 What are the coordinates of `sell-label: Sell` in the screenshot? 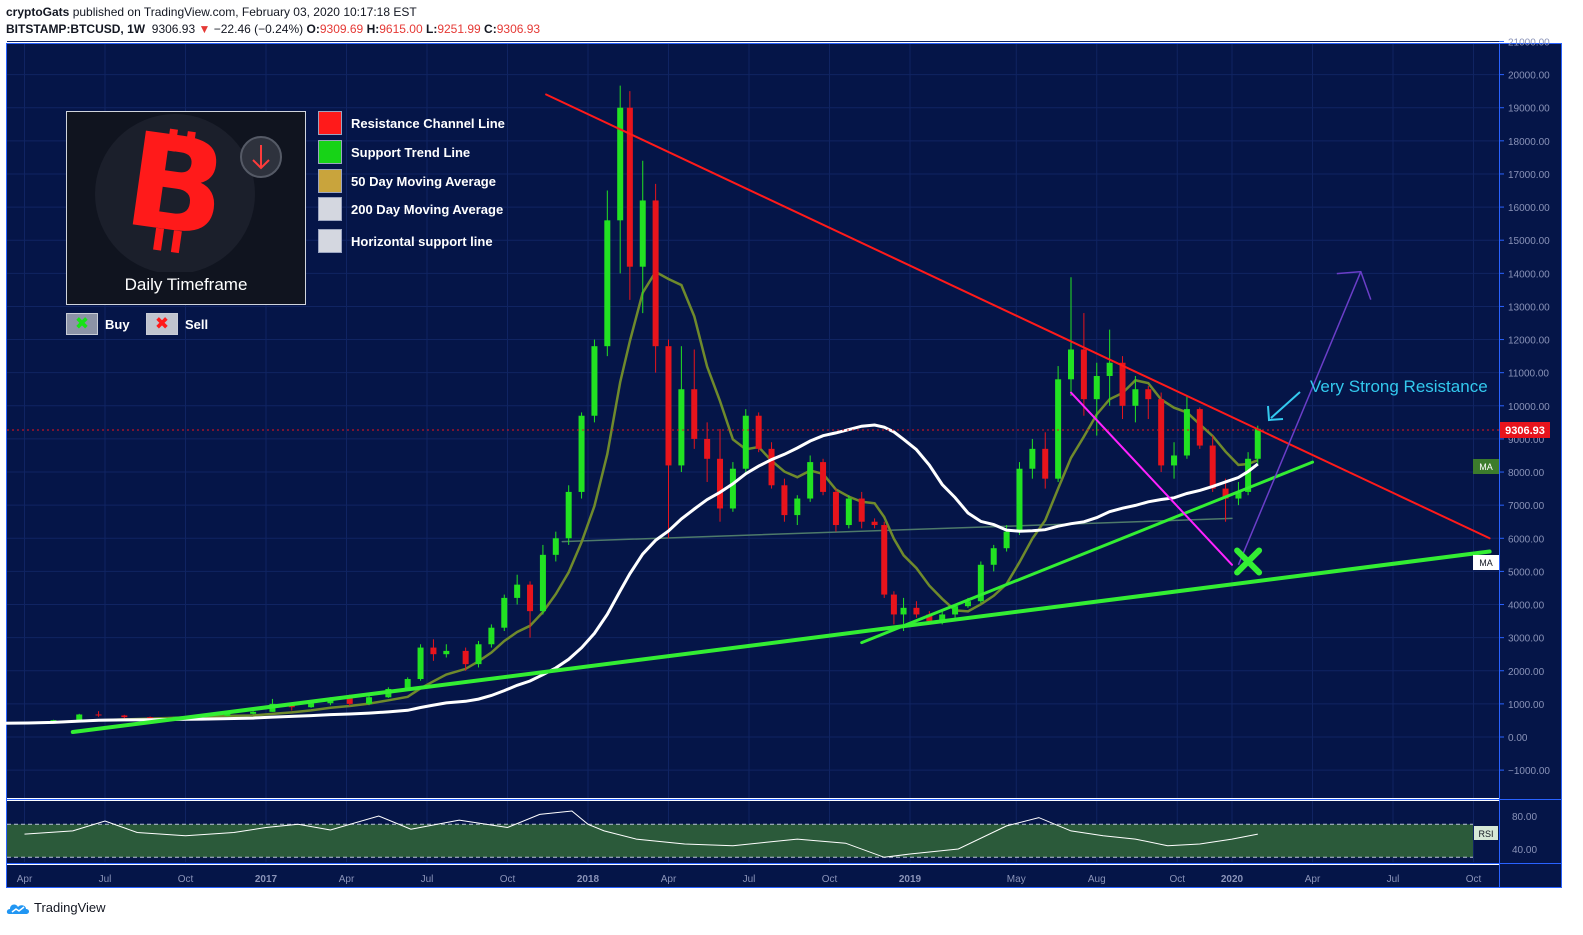 It's located at (197, 324).